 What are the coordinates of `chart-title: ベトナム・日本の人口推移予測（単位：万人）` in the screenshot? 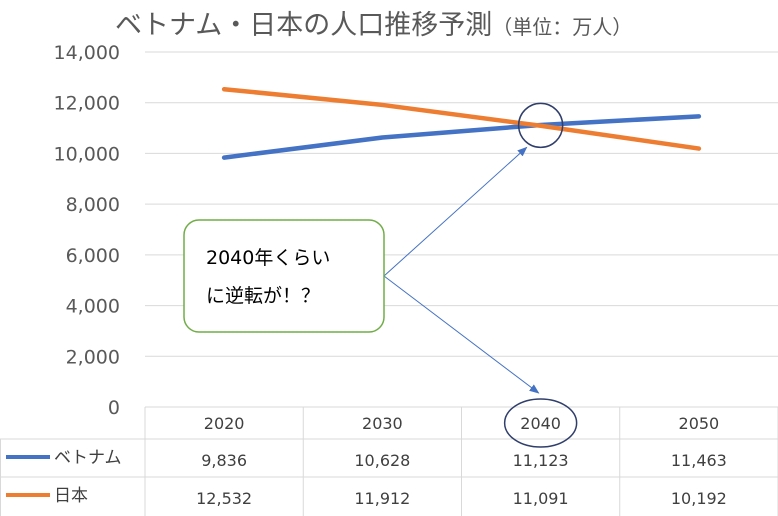 It's located at (373, 25).